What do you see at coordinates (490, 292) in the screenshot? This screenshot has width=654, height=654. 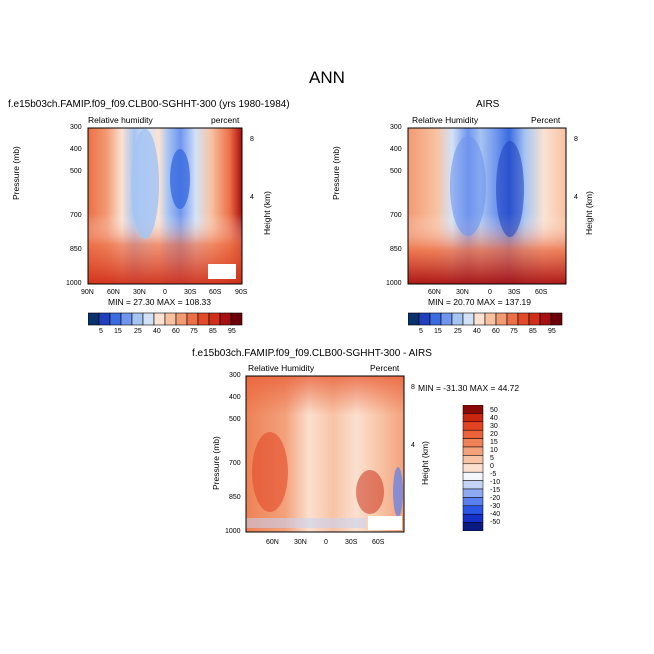 I see `panel-obs-xtick: 0` at bounding box center [490, 292].